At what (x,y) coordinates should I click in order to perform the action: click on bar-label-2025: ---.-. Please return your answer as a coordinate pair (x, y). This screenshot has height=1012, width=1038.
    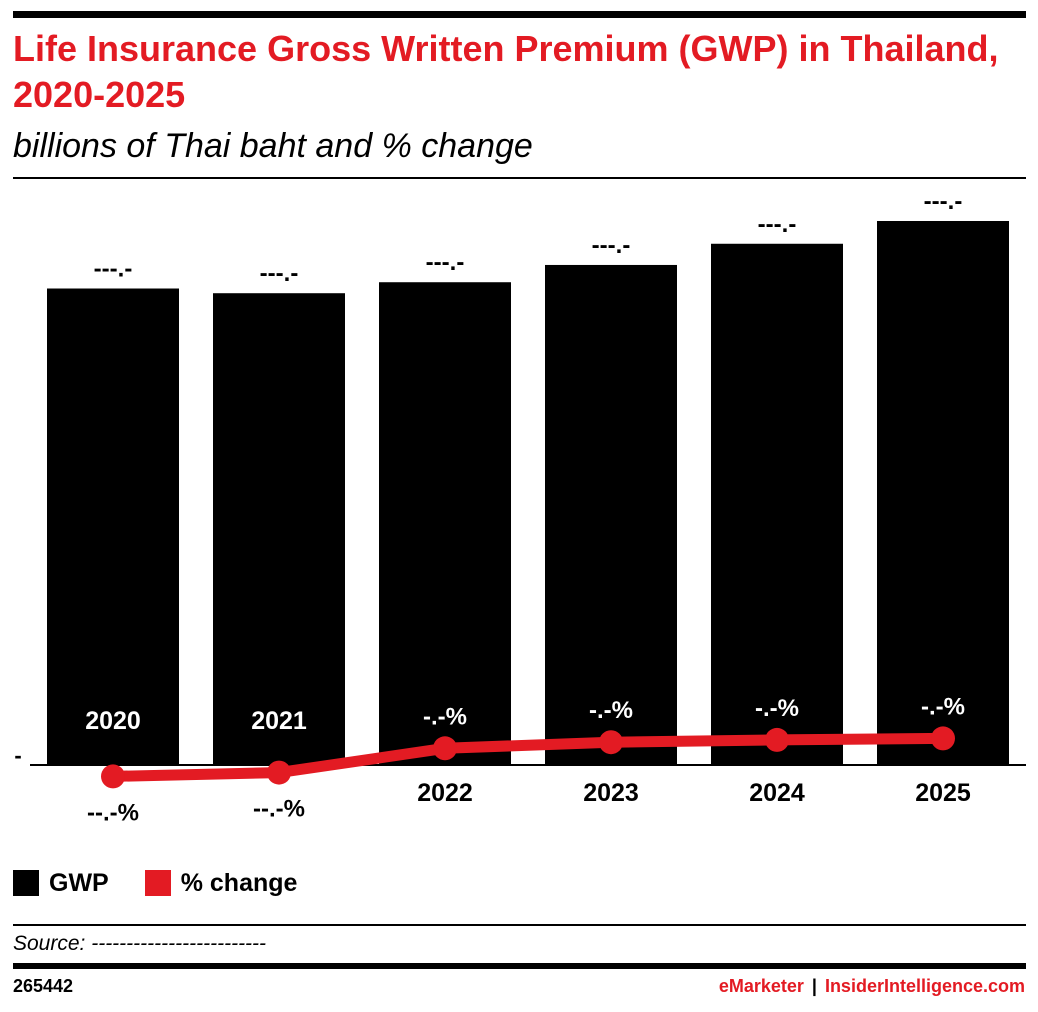
    Looking at the image, I should click on (943, 201).